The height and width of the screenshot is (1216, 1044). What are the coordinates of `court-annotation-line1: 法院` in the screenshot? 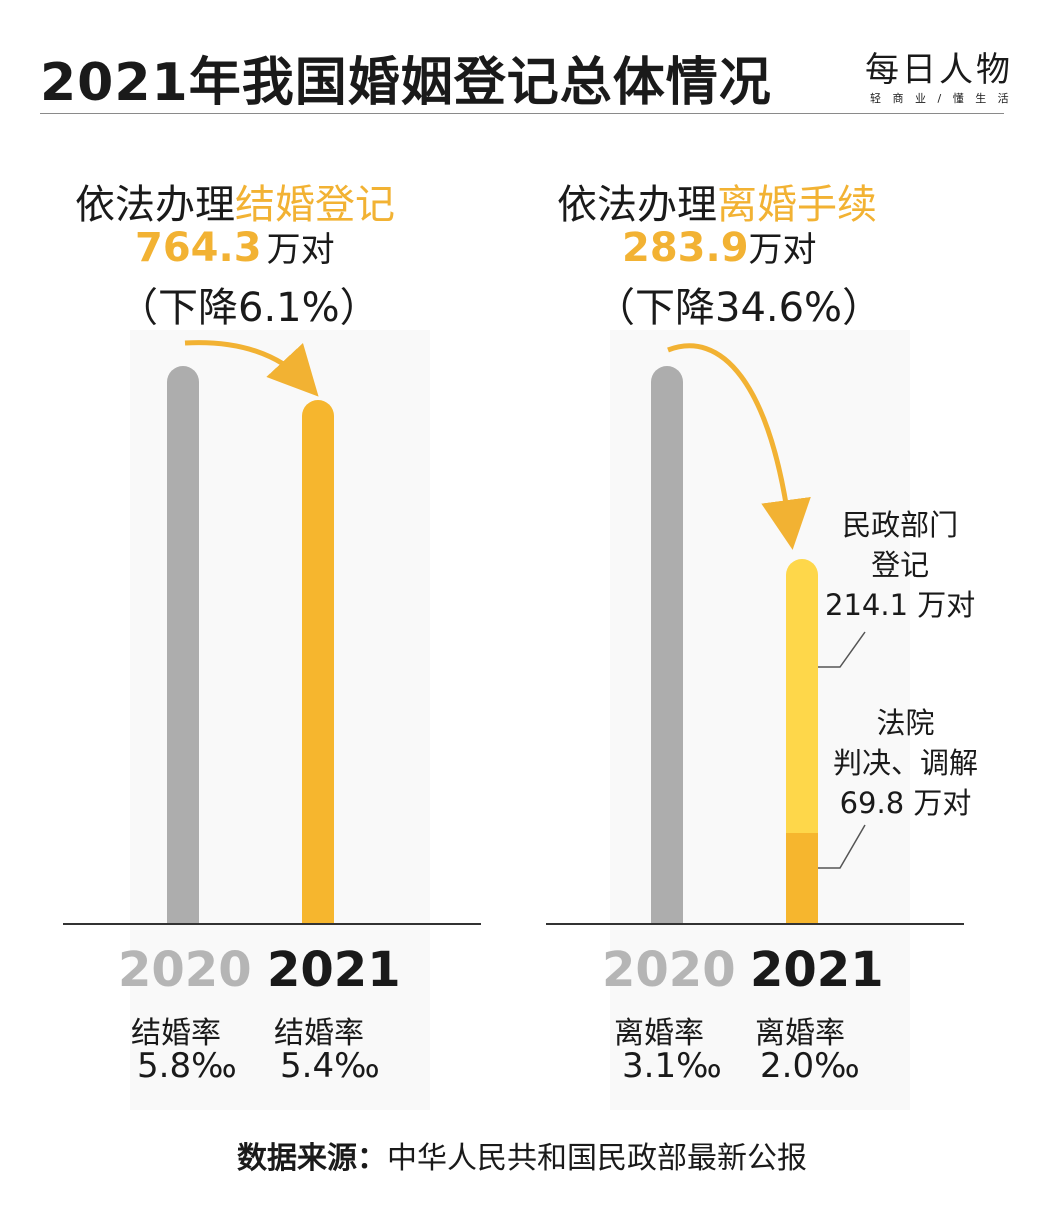 It's located at (905, 723).